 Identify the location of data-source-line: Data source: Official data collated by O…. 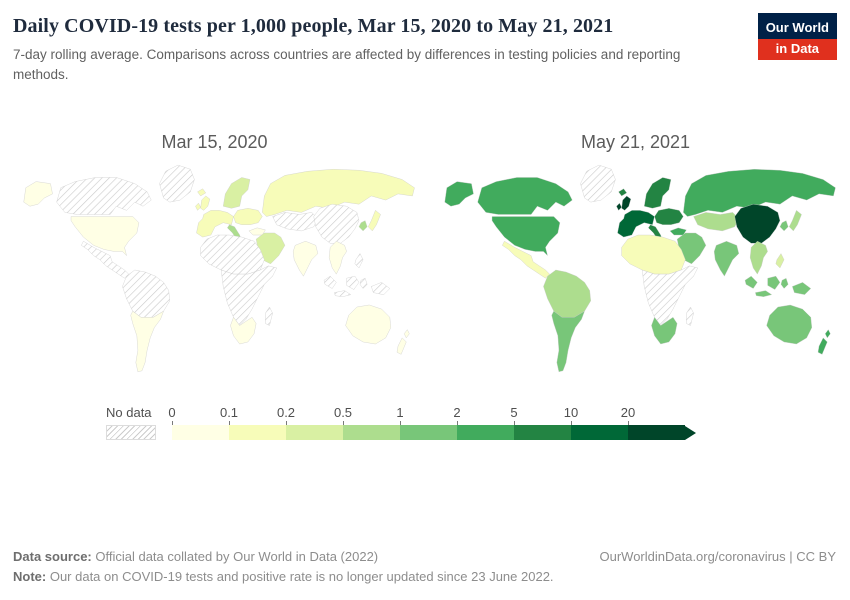
(195, 557).